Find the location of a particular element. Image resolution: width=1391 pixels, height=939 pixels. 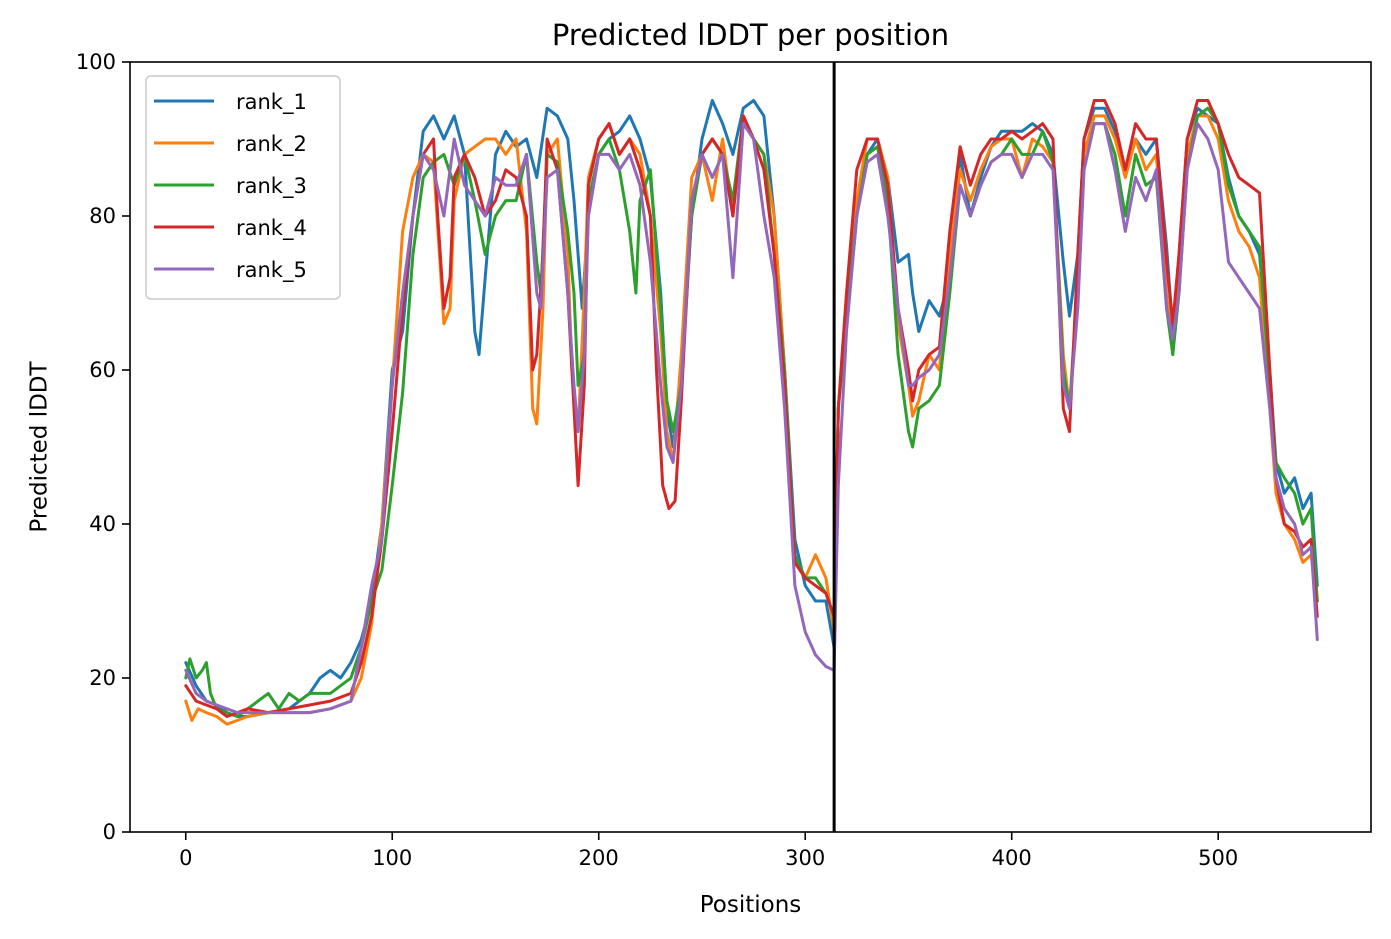

legend-label-rank-5: rank_5 is located at coordinates (271, 270).